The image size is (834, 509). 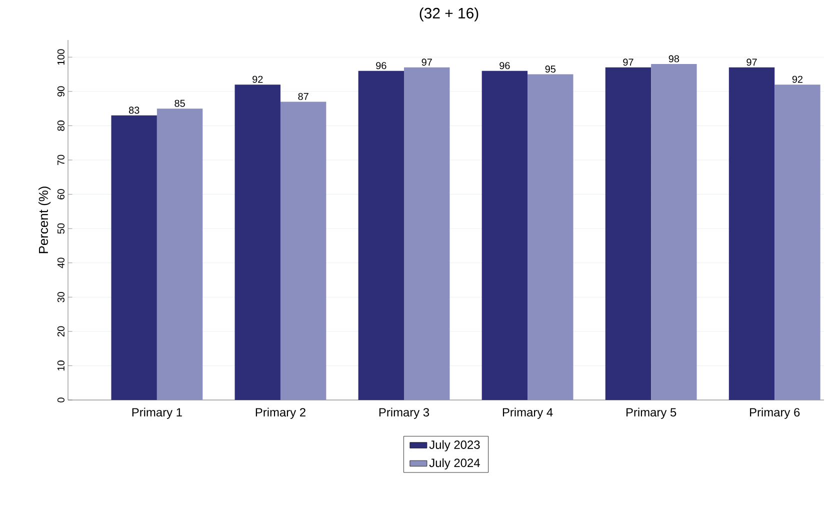 I want to click on data-label: 85, so click(x=179, y=103).